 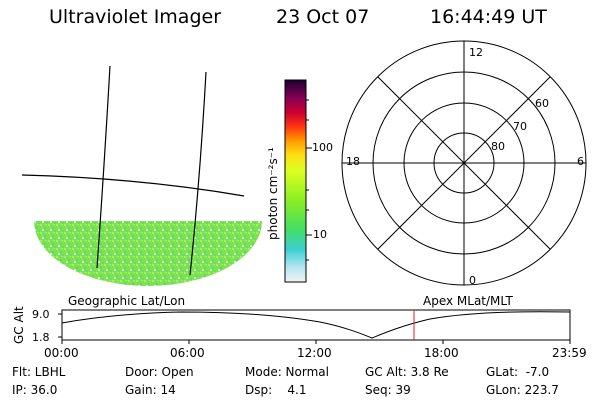 What do you see at coordinates (150, 390) in the screenshot?
I see `gain-info: Gain: 14` at bounding box center [150, 390].